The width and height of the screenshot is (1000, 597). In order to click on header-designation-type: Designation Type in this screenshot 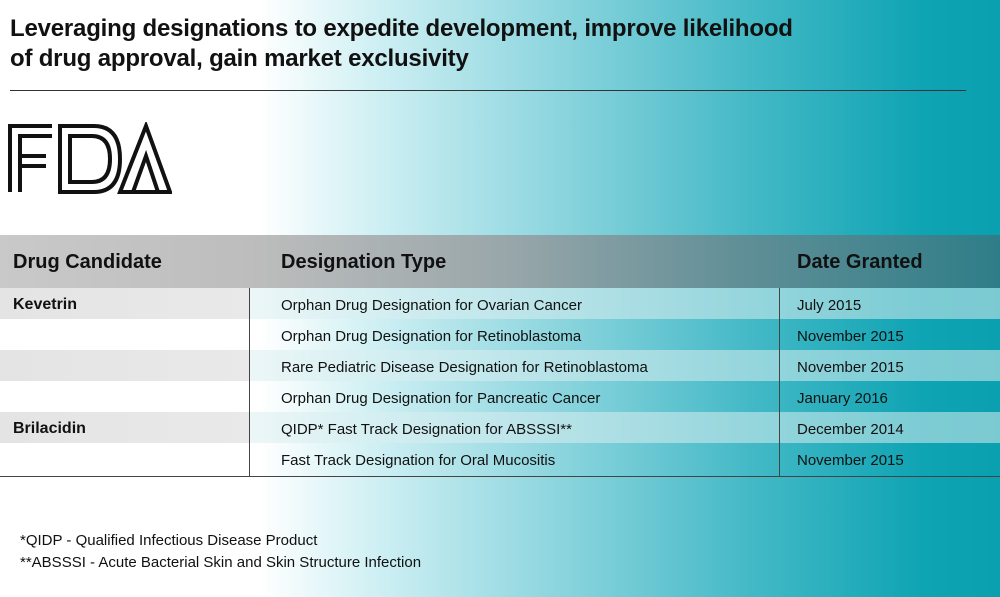, I will do `click(364, 262)`.